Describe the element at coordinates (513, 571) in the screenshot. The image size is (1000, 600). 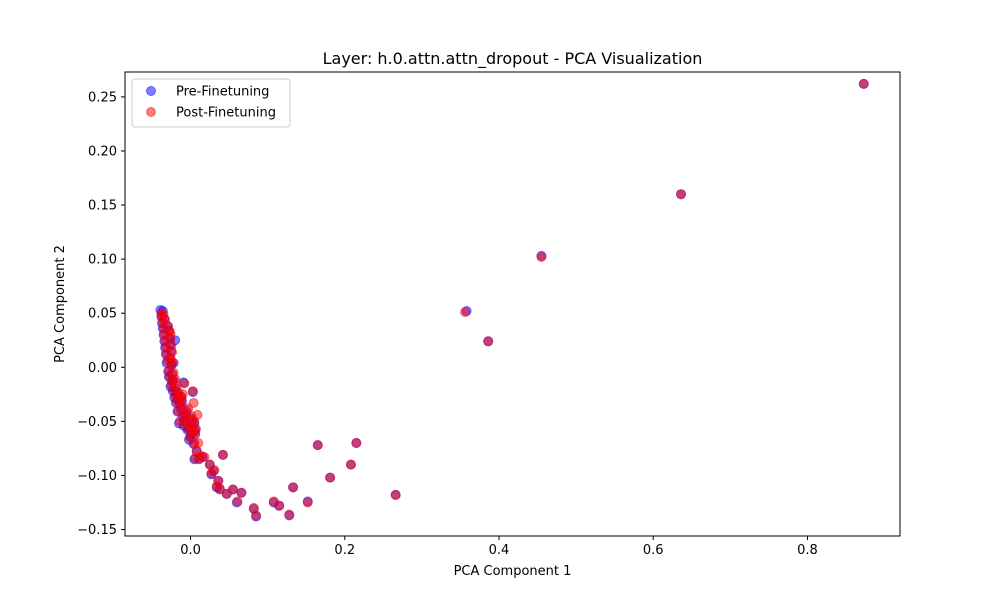
I see `x-axis-label: PCA Component 1` at that location.